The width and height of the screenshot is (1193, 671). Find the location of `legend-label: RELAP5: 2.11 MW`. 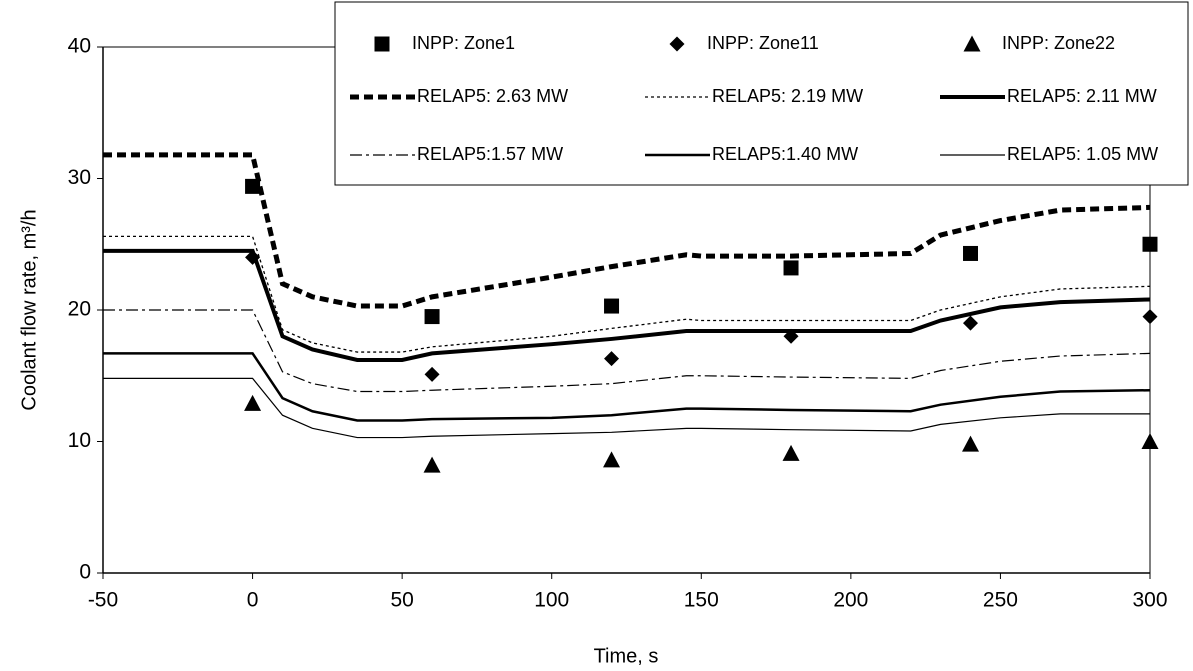

legend-label: RELAP5: 2.11 MW is located at coordinates (1082, 96).